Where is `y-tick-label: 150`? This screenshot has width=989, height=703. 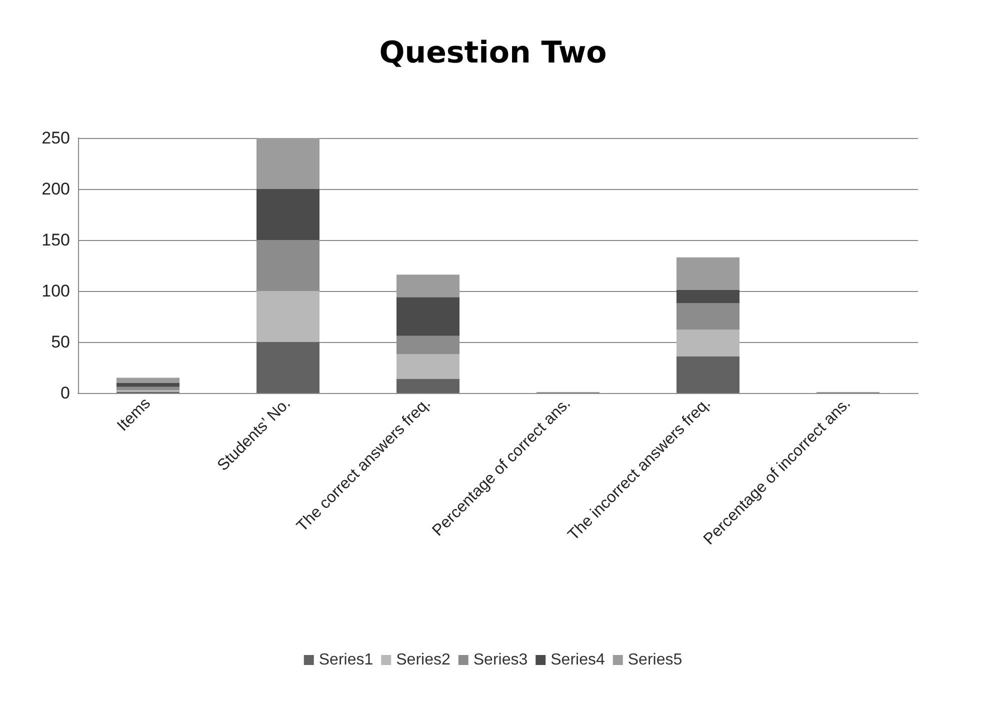 y-tick-label: 150 is located at coordinates (56, 240).